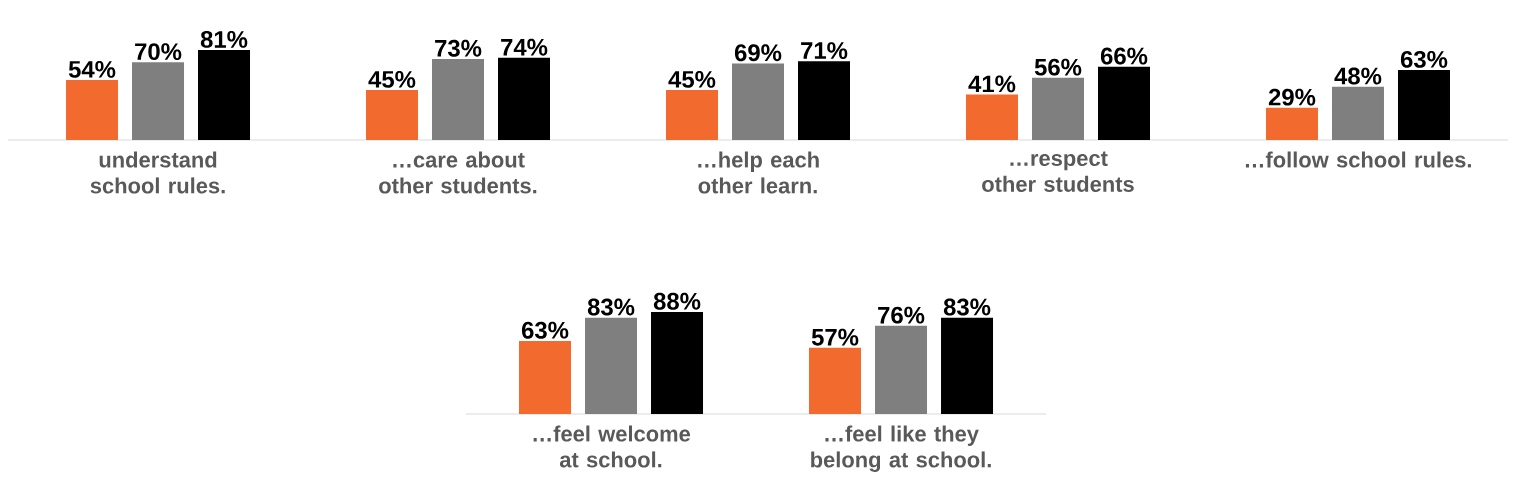 The width and height of the screenshot is (1517, 504). What do you see at coordinates (458, 48) in the screenshot?
I see `data-label: 73%` at bounding box center [458, 48].